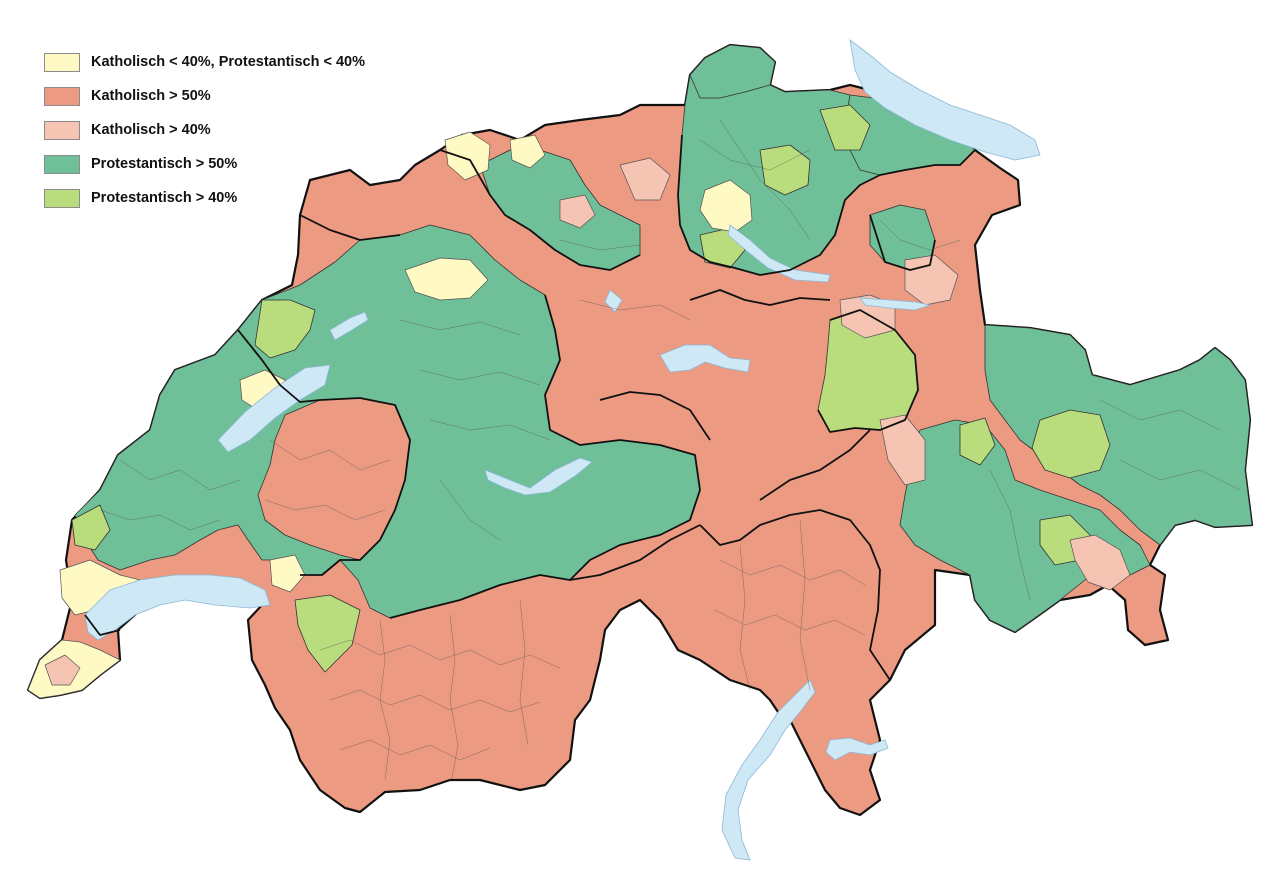  What do you see at coordinates (349, 326) in the screenshot?
I see `lake-biel` at bounding box center [349, 326].